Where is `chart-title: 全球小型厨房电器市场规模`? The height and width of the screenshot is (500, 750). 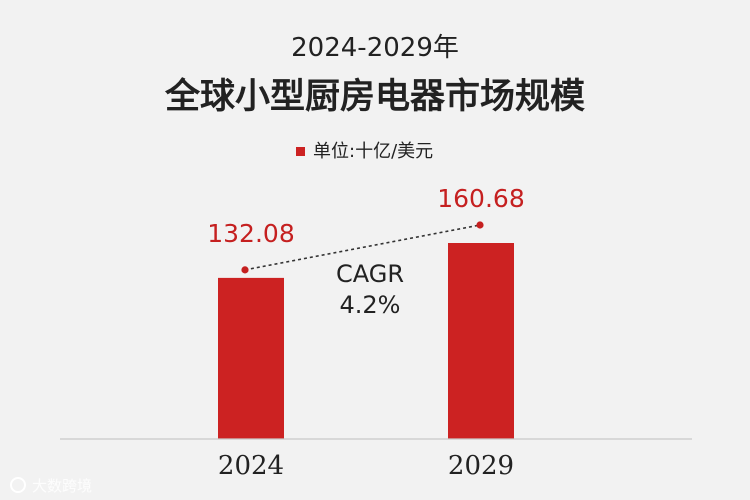 chart-title: 全球小型厨房电器市场规模 is located at coordinates (374, 96).